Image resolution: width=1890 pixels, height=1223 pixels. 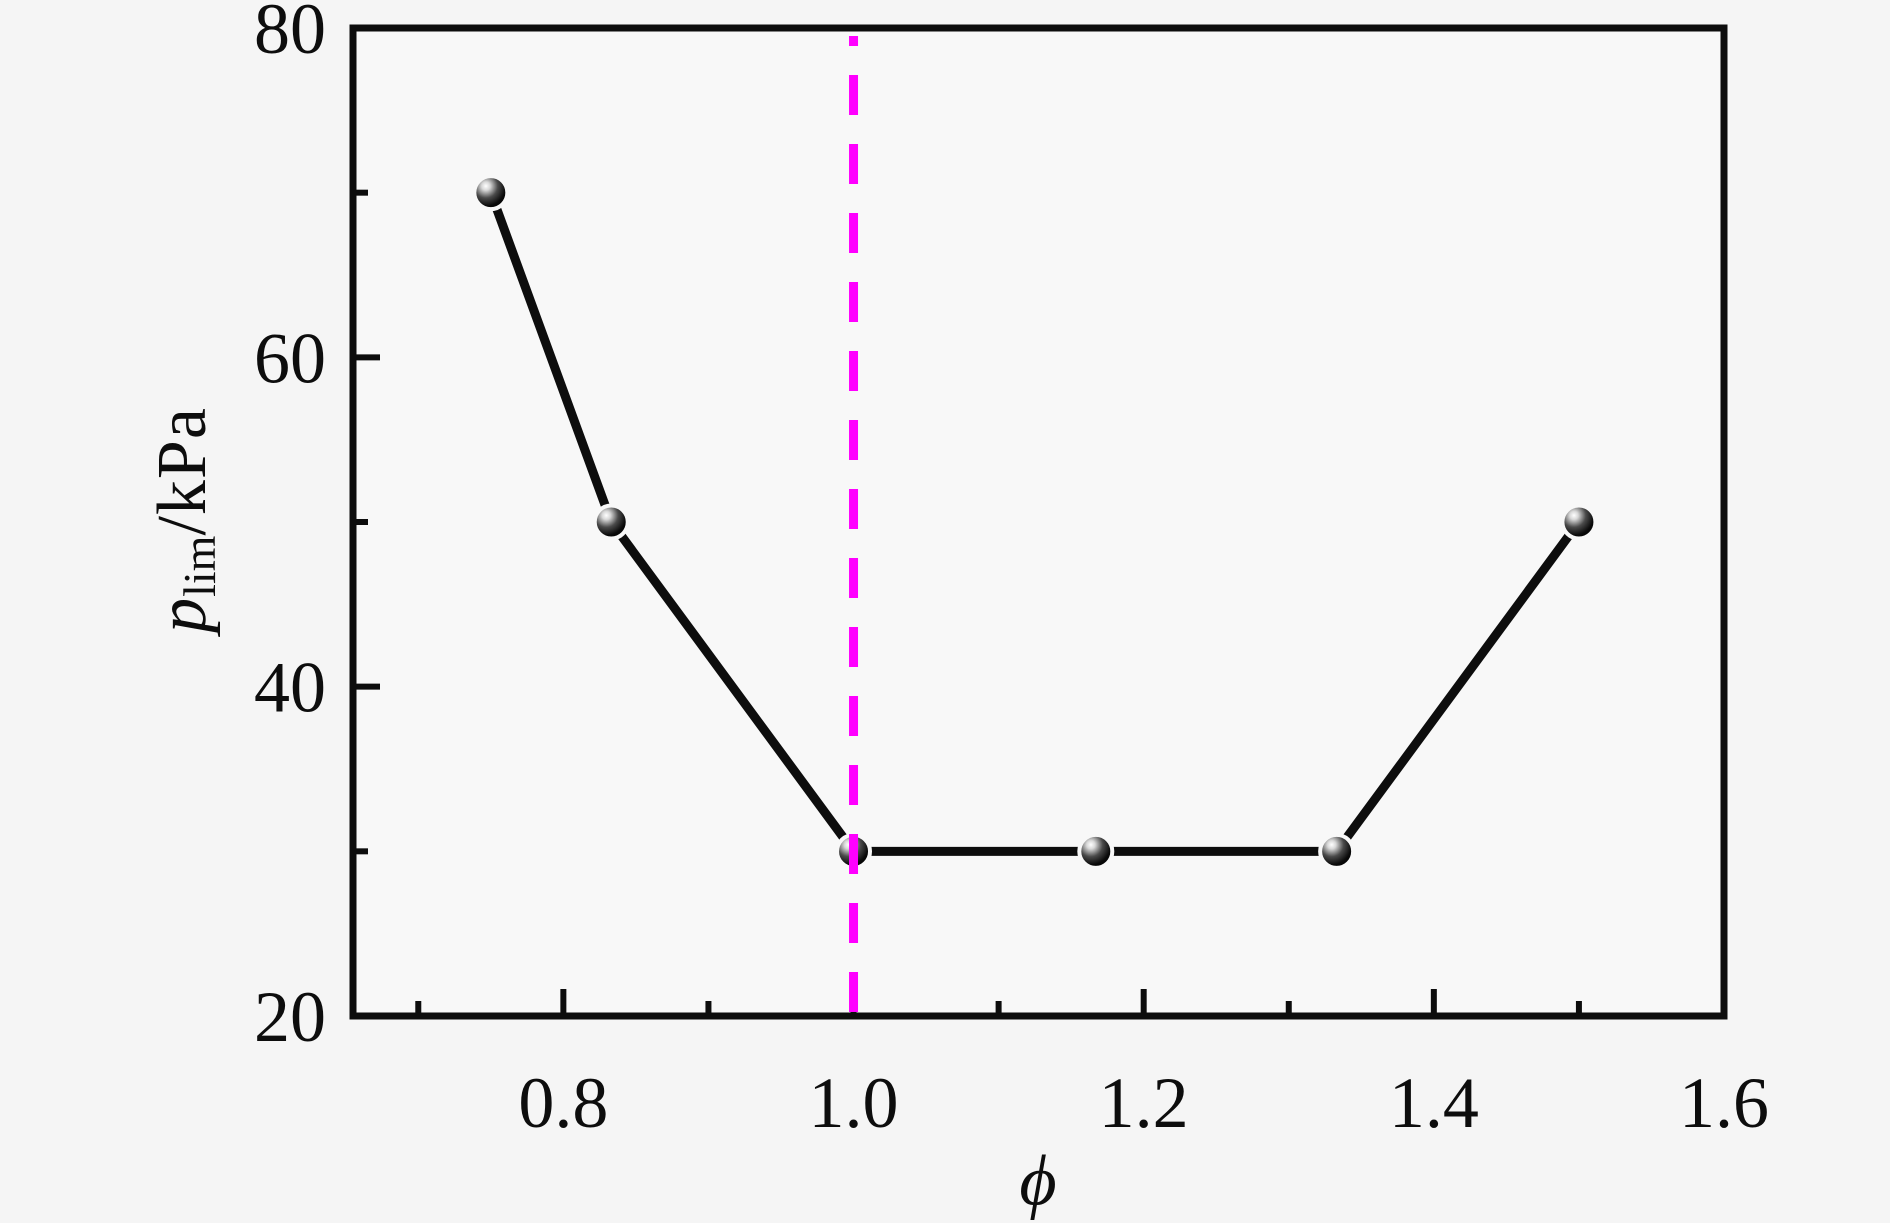 What do you see at coordinates (290, 1017) in the screenshot?
I see `y-axis-tick-label: 20` at bounding box center [290, 1017].